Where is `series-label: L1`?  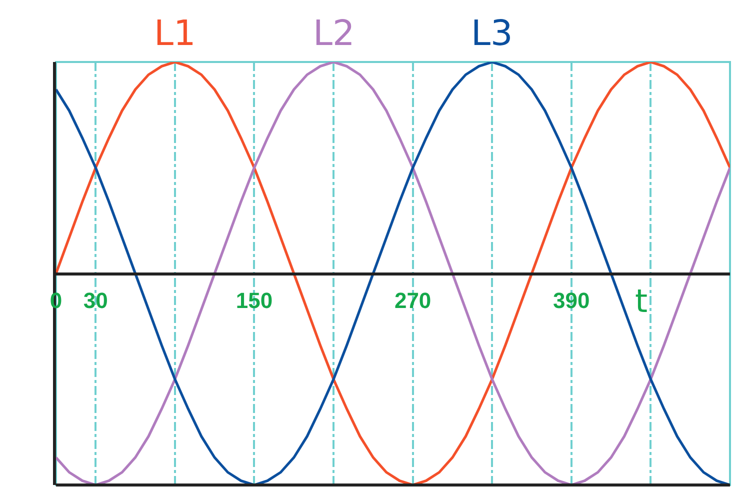
series-label: L1 is located at coordinates (175, 34).